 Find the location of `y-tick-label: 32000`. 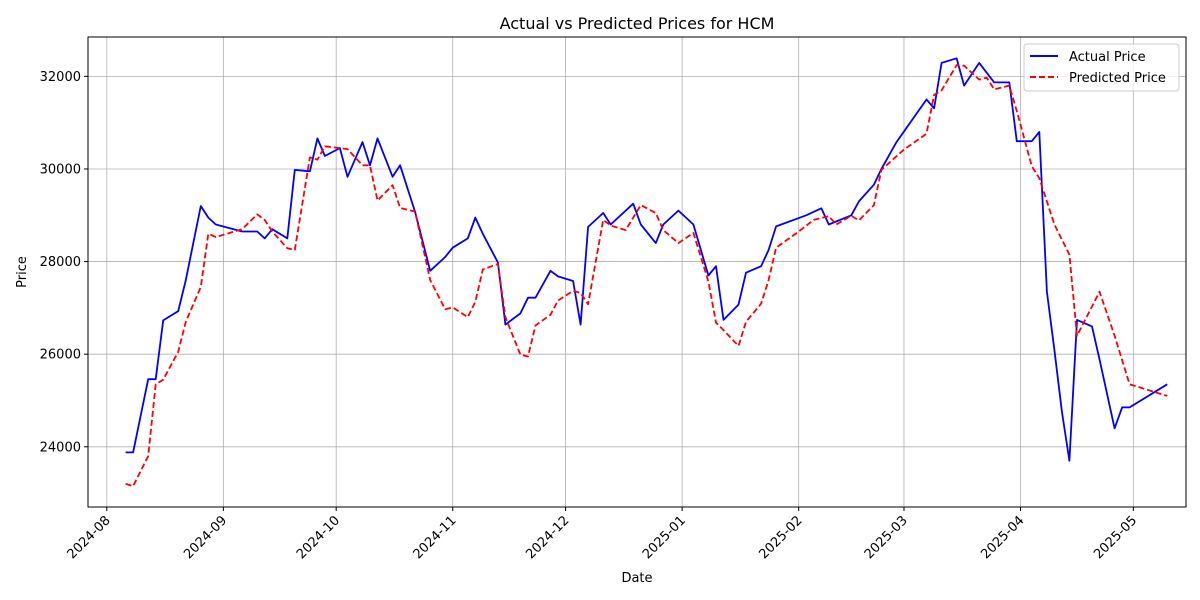

y-tick-label: 32000 is located at coordinates (60, 77).